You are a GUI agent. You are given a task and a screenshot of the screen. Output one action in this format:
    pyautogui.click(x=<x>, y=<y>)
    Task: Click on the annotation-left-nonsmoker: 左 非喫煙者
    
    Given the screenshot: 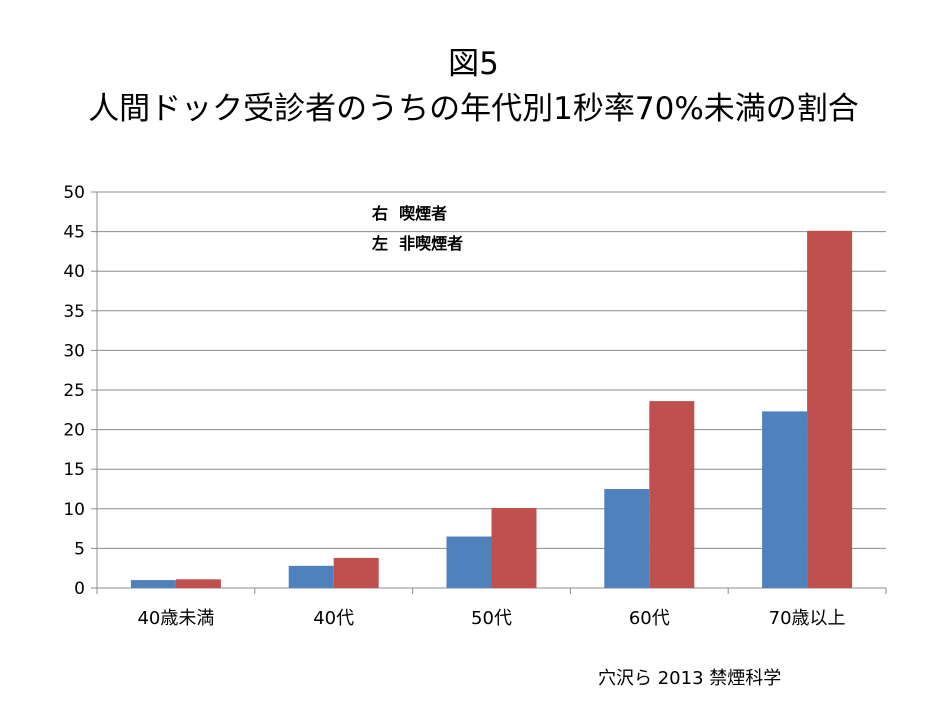 What is the action you would take?
    pyautogui.click(x=418, y=243)
    